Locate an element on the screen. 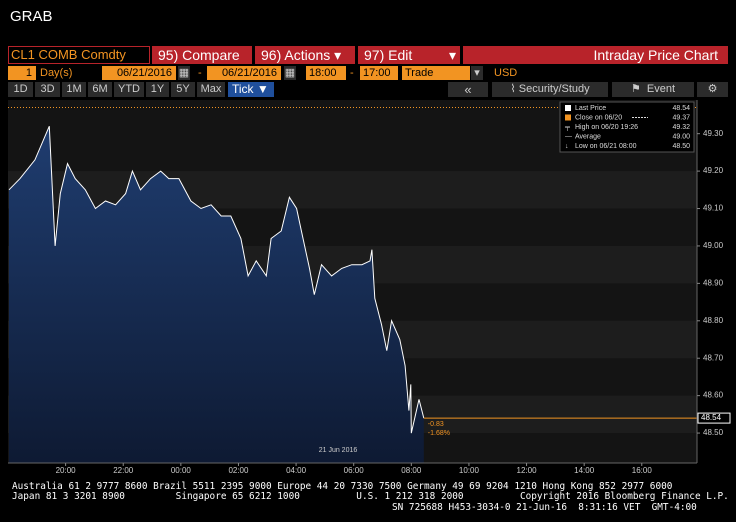 Image resolution: width=736 pixels, height=522 pixels. panel-title: Intraday Price Chart is located at coordinates (595, 55).